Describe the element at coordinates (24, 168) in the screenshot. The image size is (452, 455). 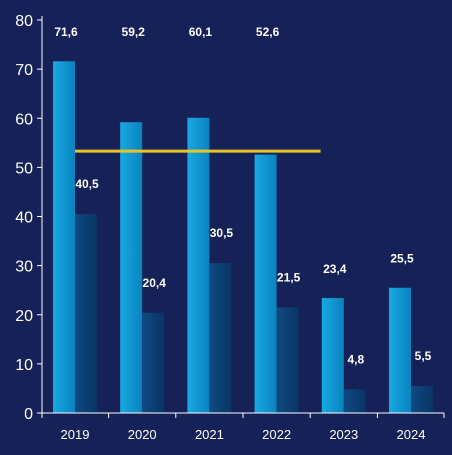
I see `y-tick-label: 50` at that location.